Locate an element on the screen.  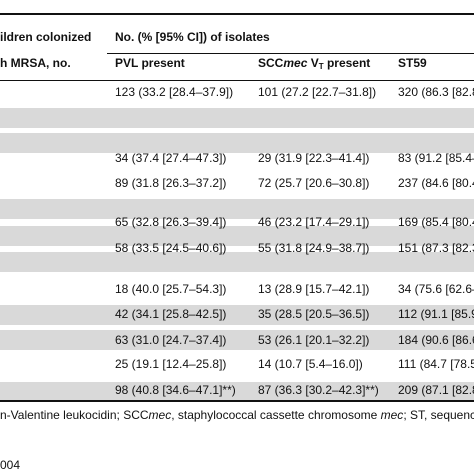
header-scc: SCCmec VT present is located at coordinates (314, 63).